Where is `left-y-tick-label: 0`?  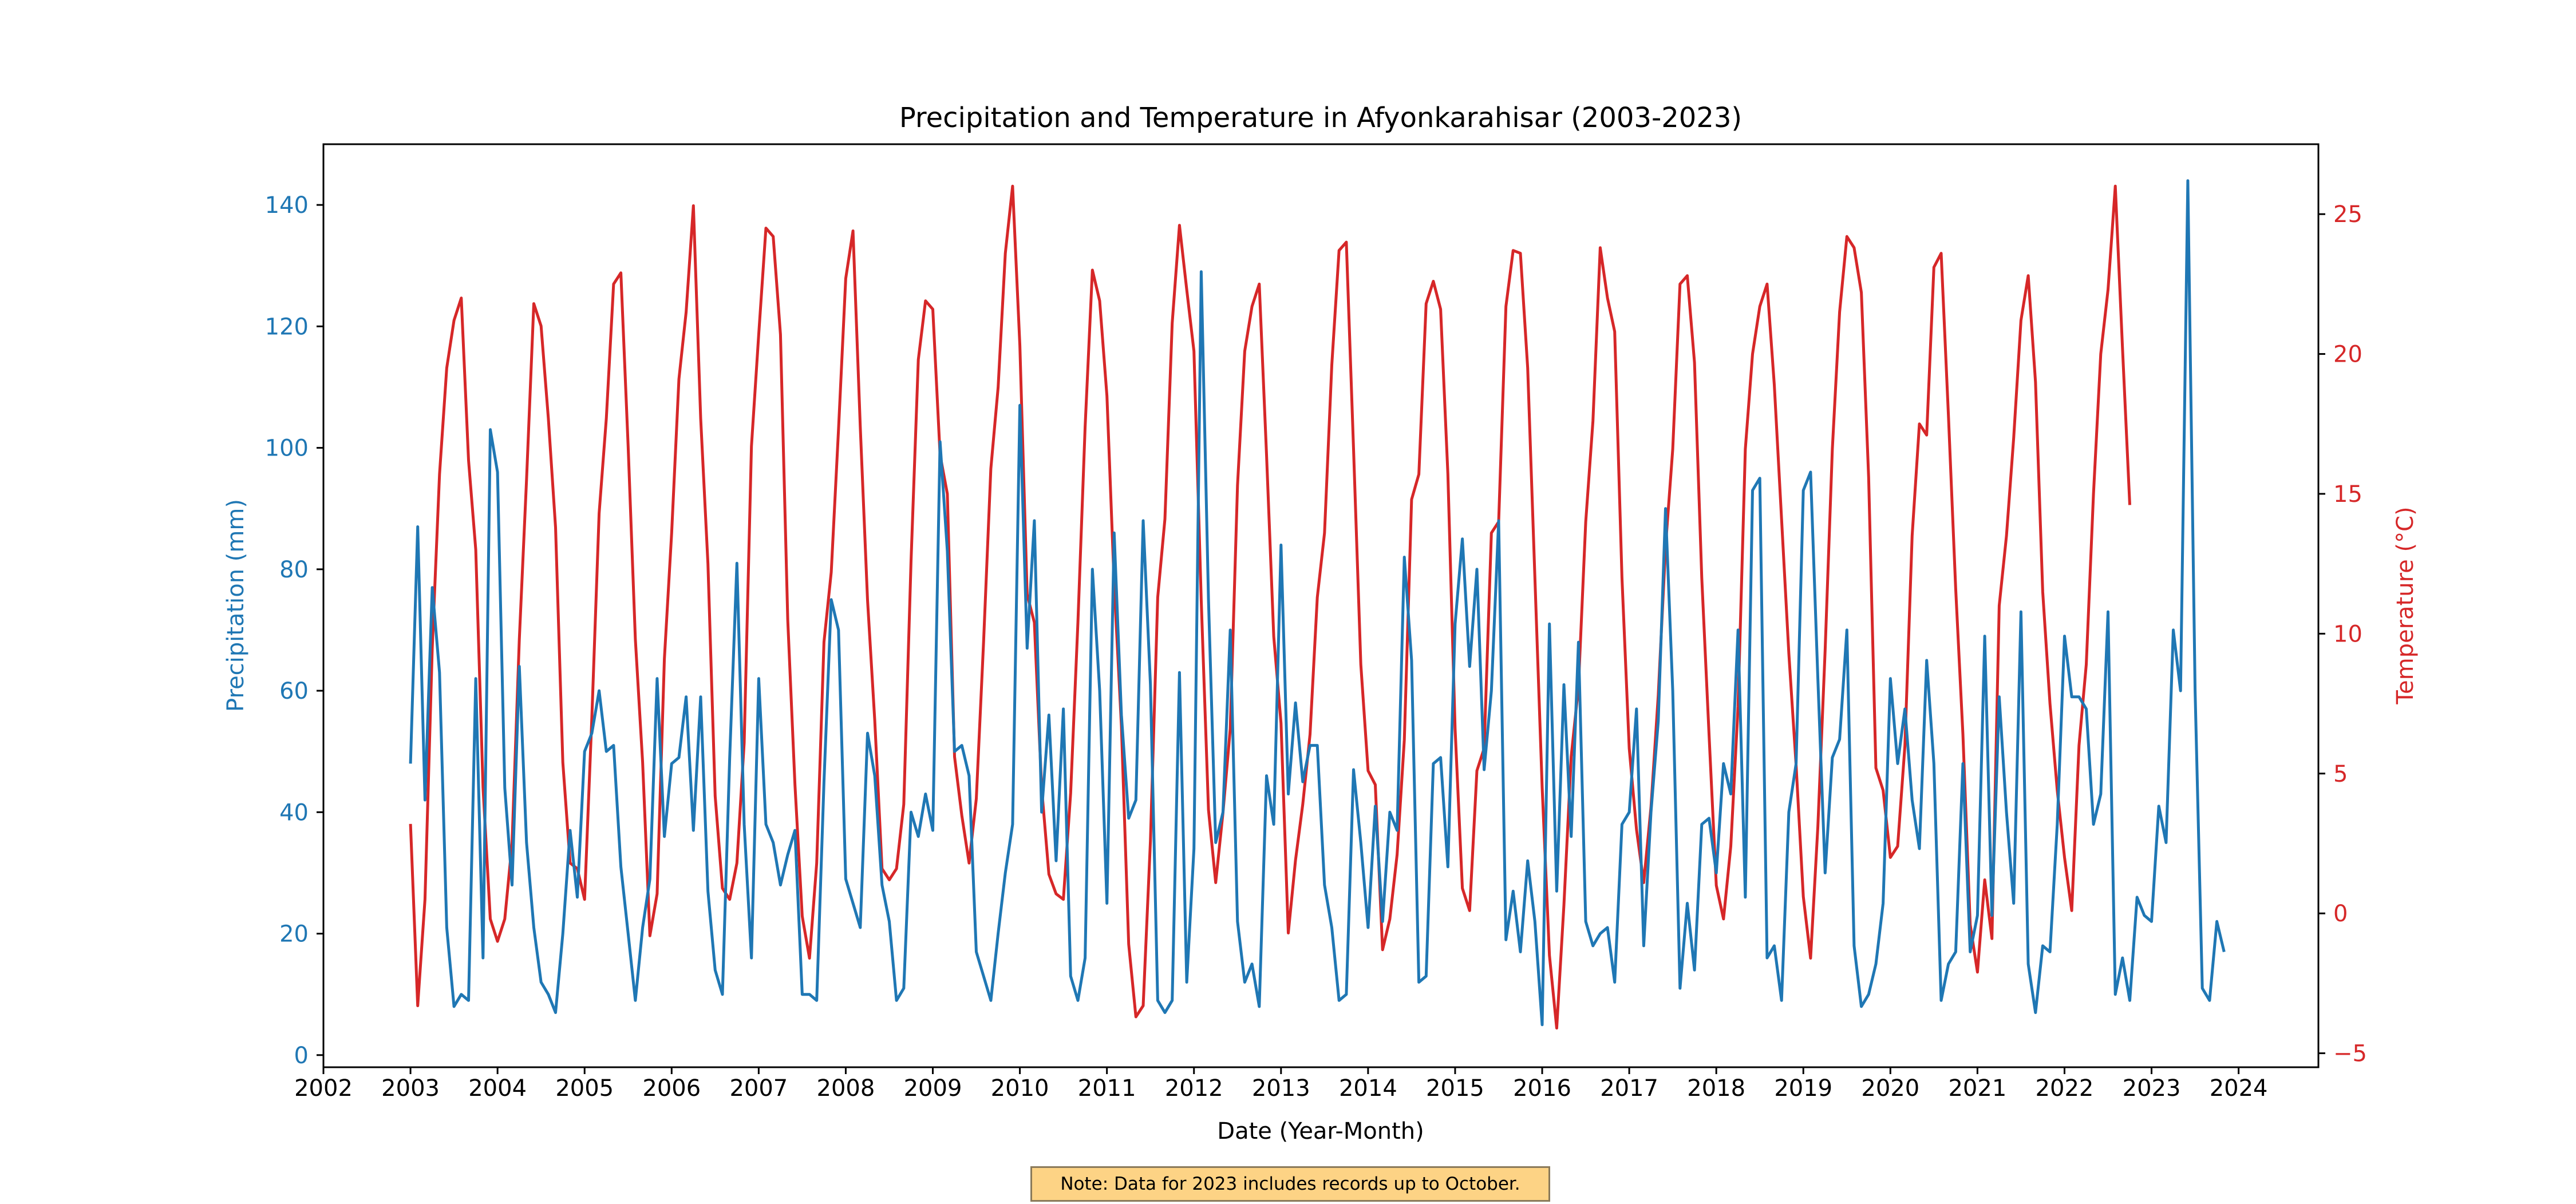 left-y-tick-label: 0 is located at coordinates (301, 1056).